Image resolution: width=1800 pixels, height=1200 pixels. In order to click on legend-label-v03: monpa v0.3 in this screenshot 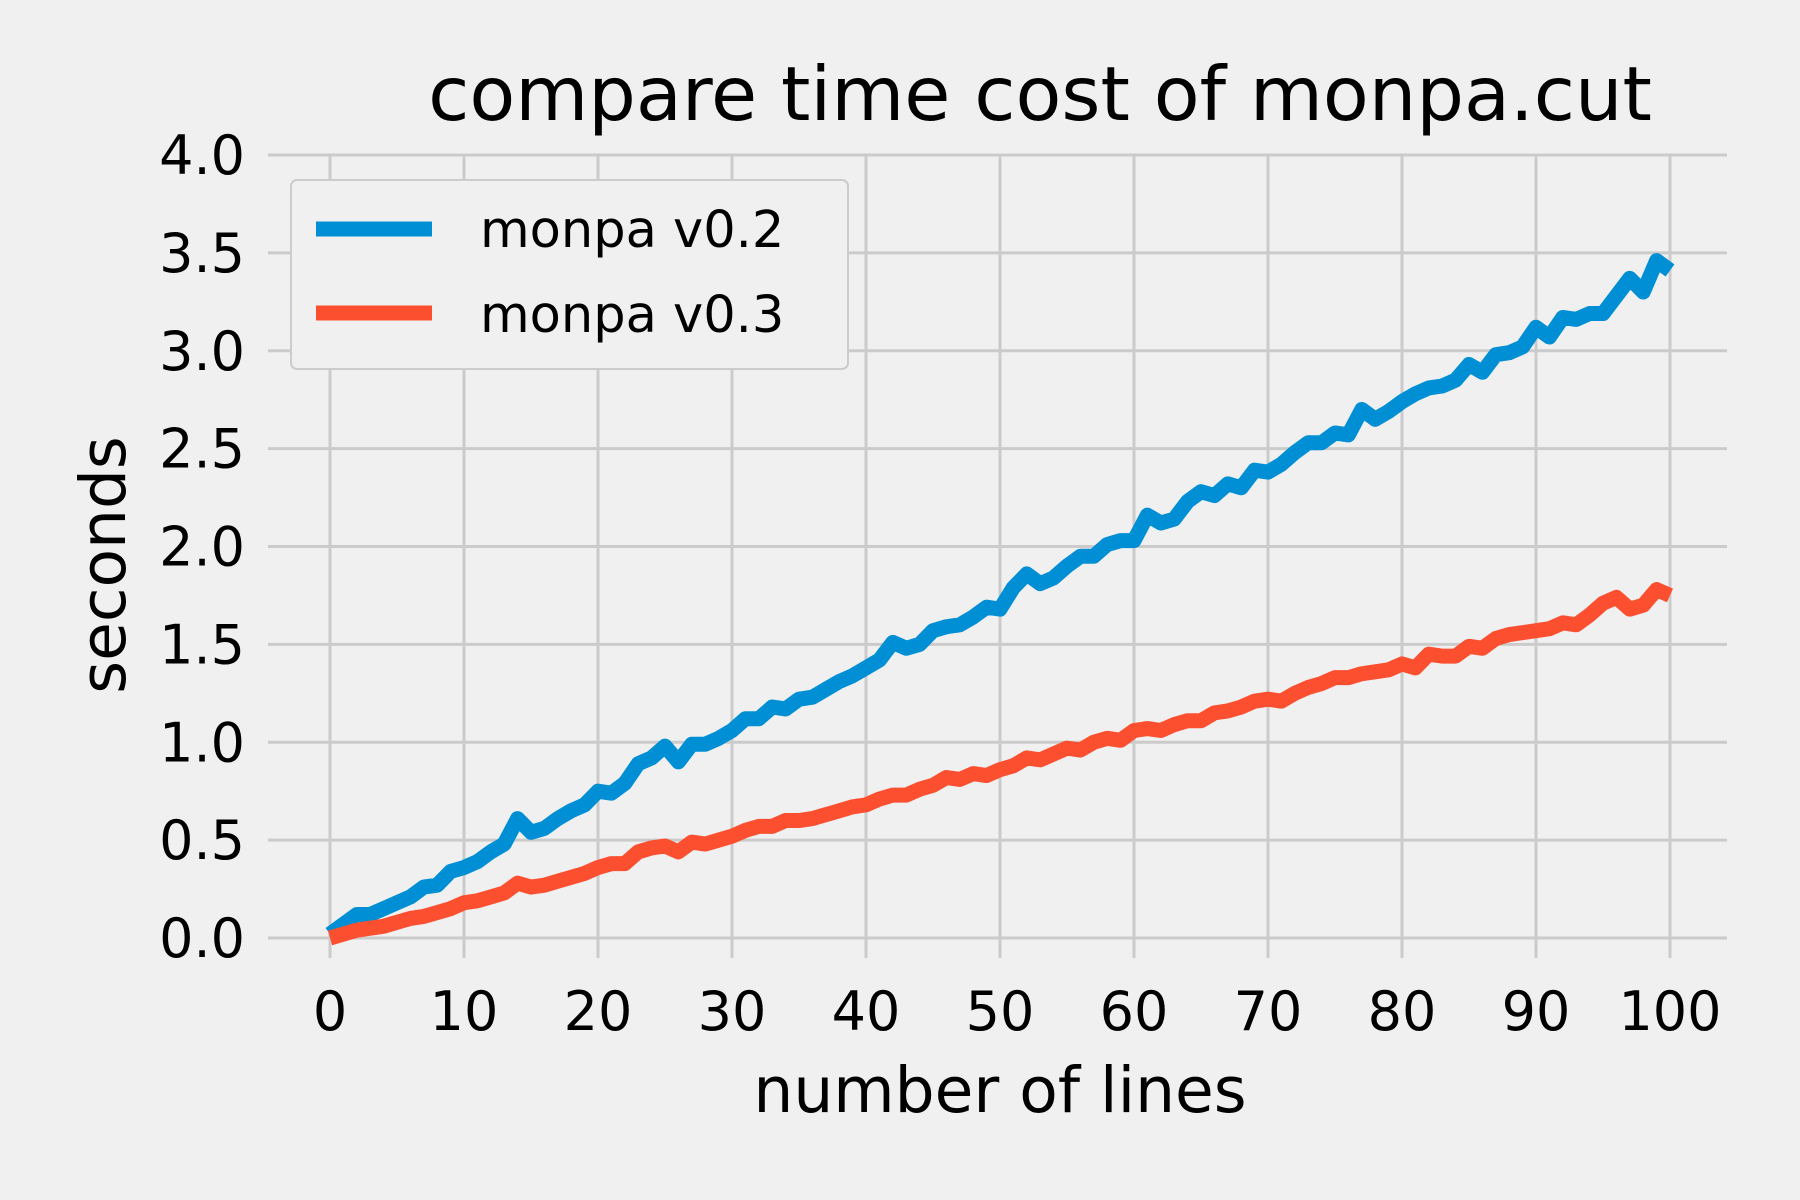, I will do `click(632, 315)`.